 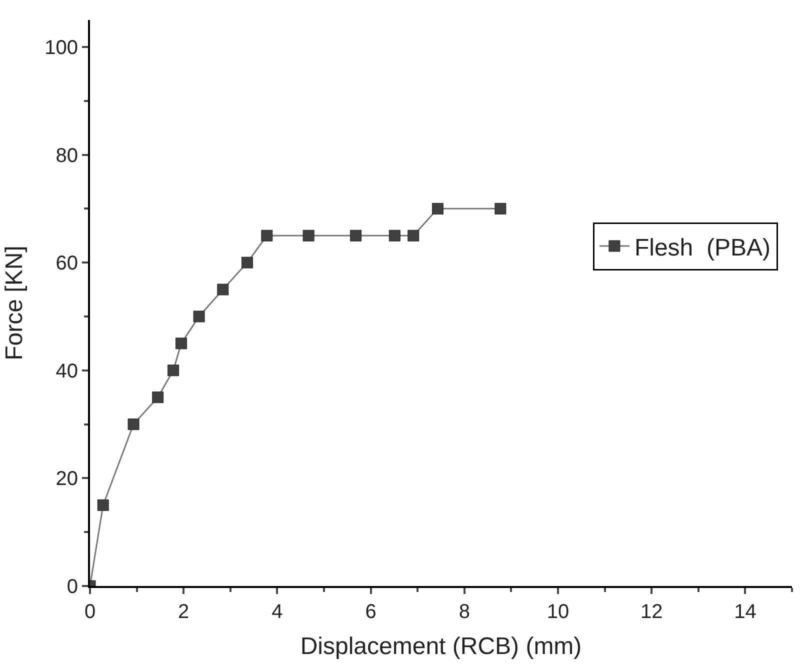 What do you see at coordinates (651, 612) in the screenshot?
I see `x-tick-label: 12` at bounding box center [651, 612].